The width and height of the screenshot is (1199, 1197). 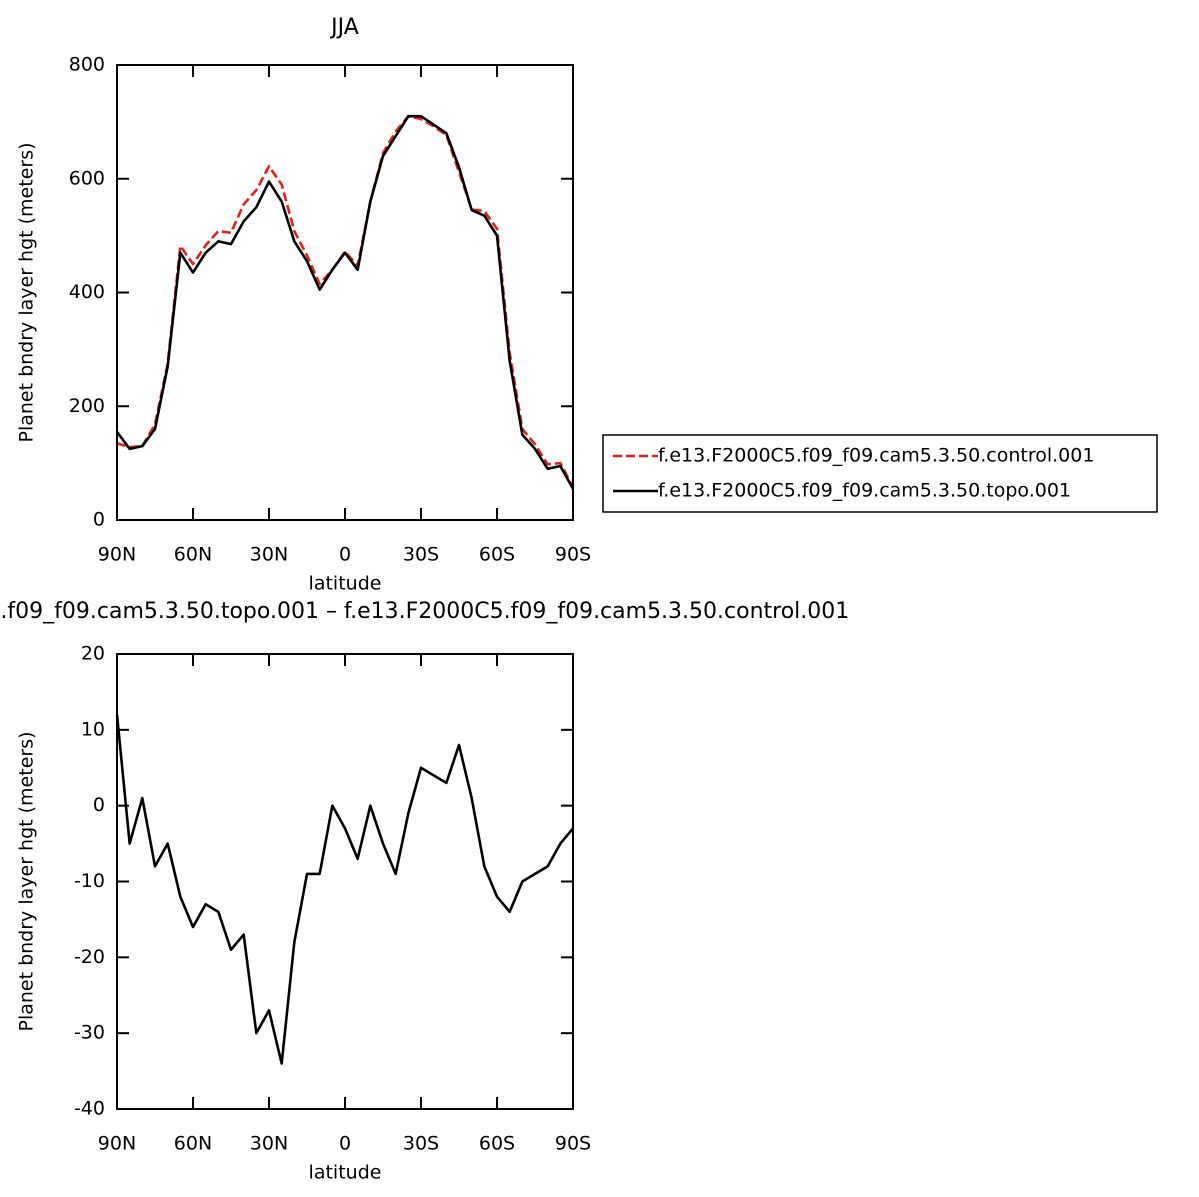 What do you see at coordinates (87, 178) in the screenshot?
I see `y-tick-label: 600` at bounding box center [87, 178].